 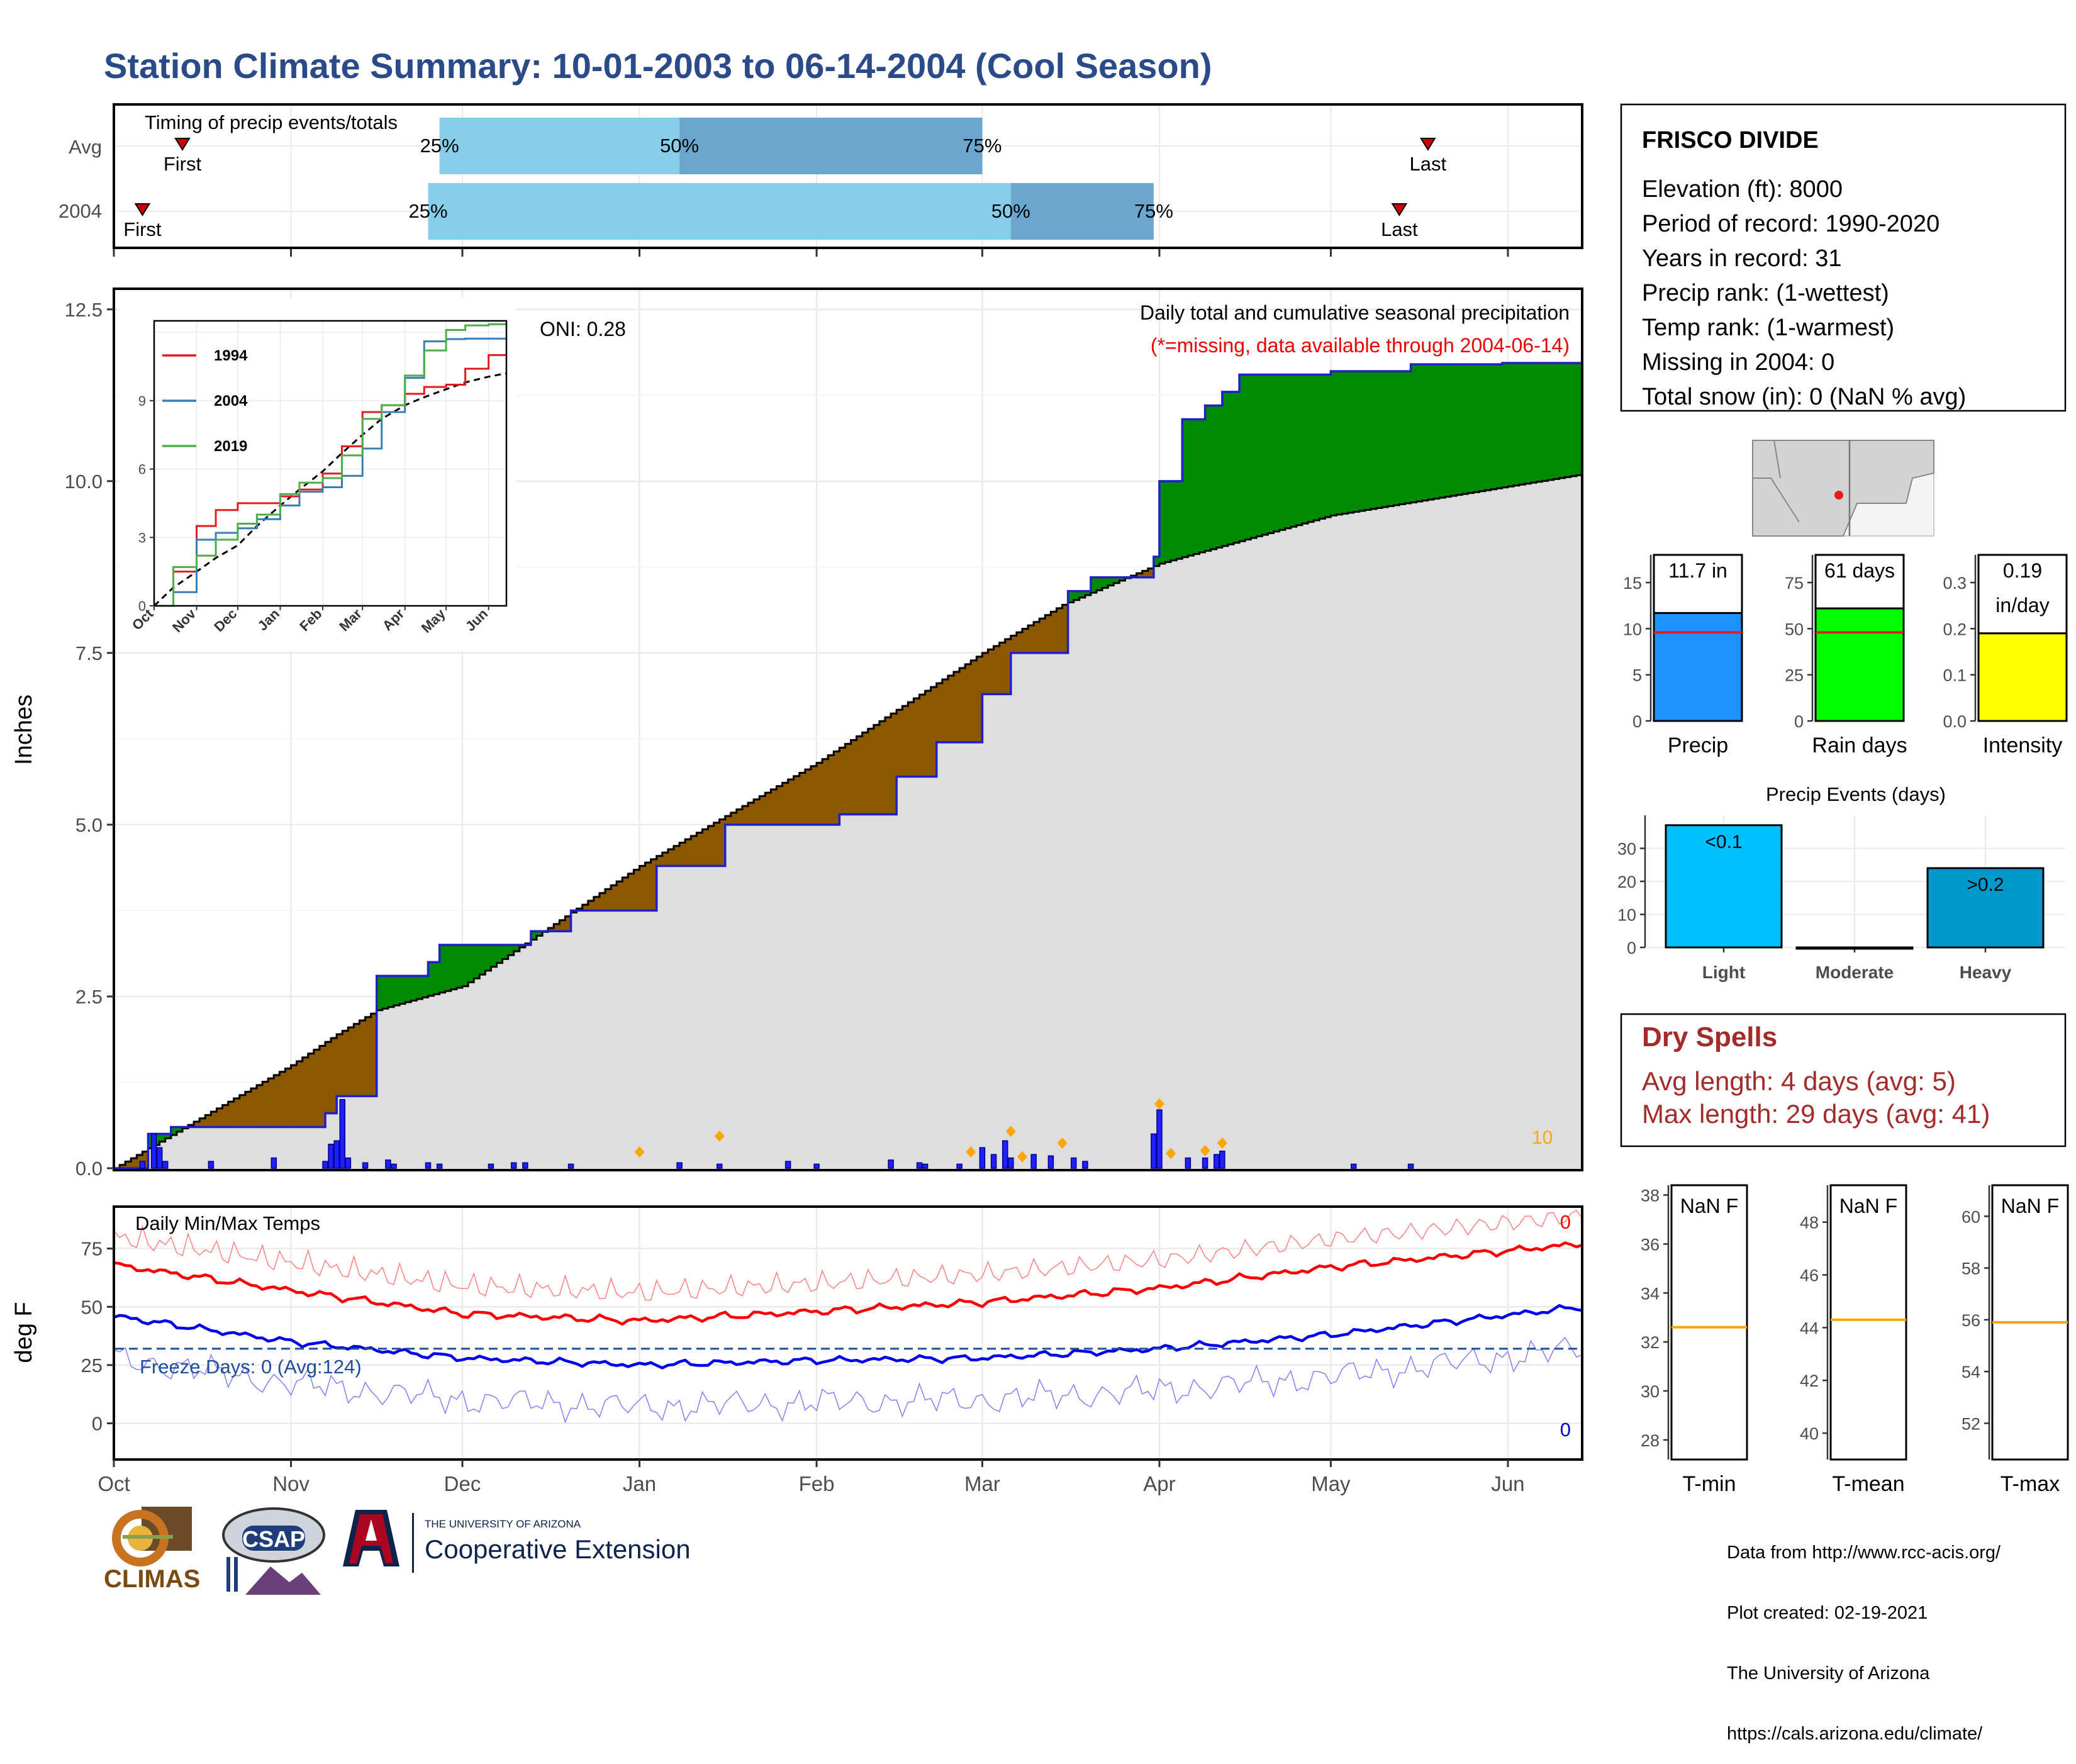 I want to click on events-bar-label: Heavy, so click(x=1986, y=973).